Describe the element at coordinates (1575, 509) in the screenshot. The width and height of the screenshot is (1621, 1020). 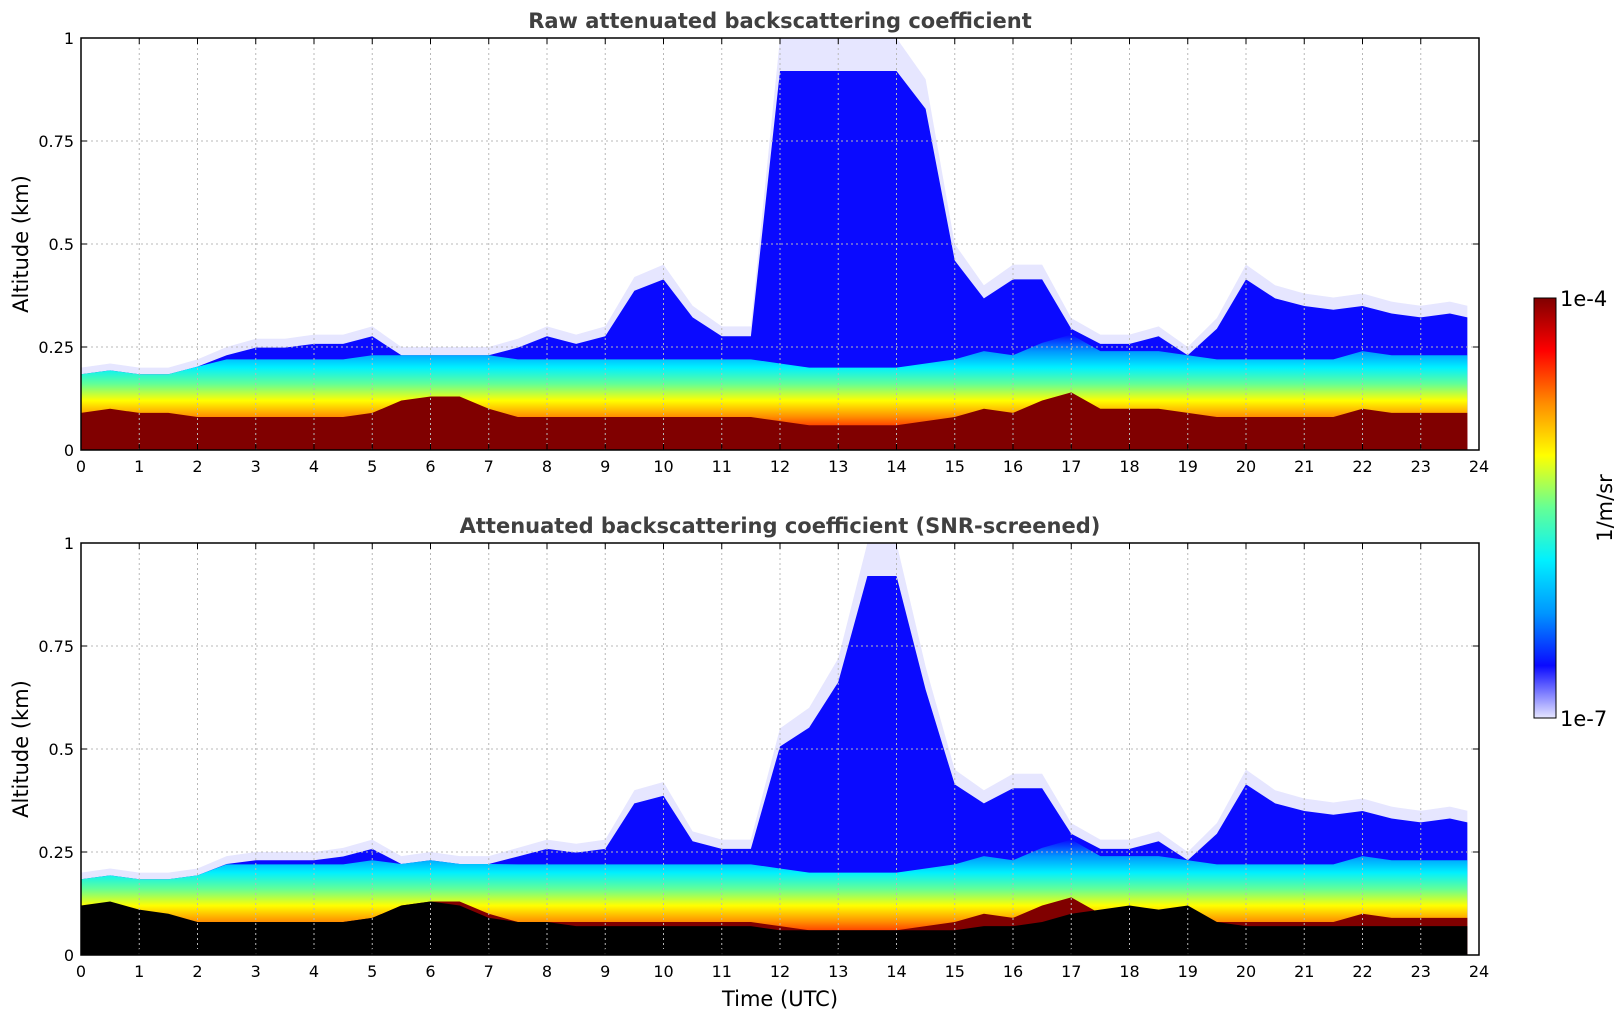
I see `colorbar: 1e-4 1e-7 1/m/sr` at that location.